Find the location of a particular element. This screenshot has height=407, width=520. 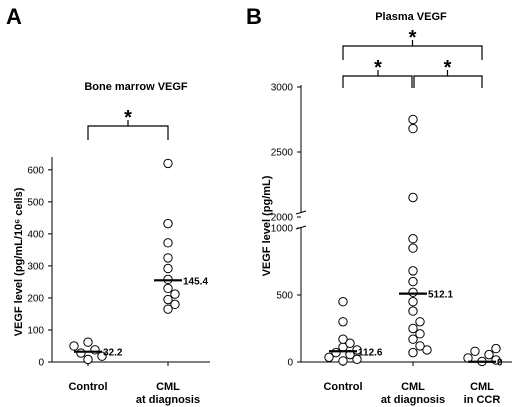

panel-b-ytick-label: 500 is located at coordinates (284, 296).